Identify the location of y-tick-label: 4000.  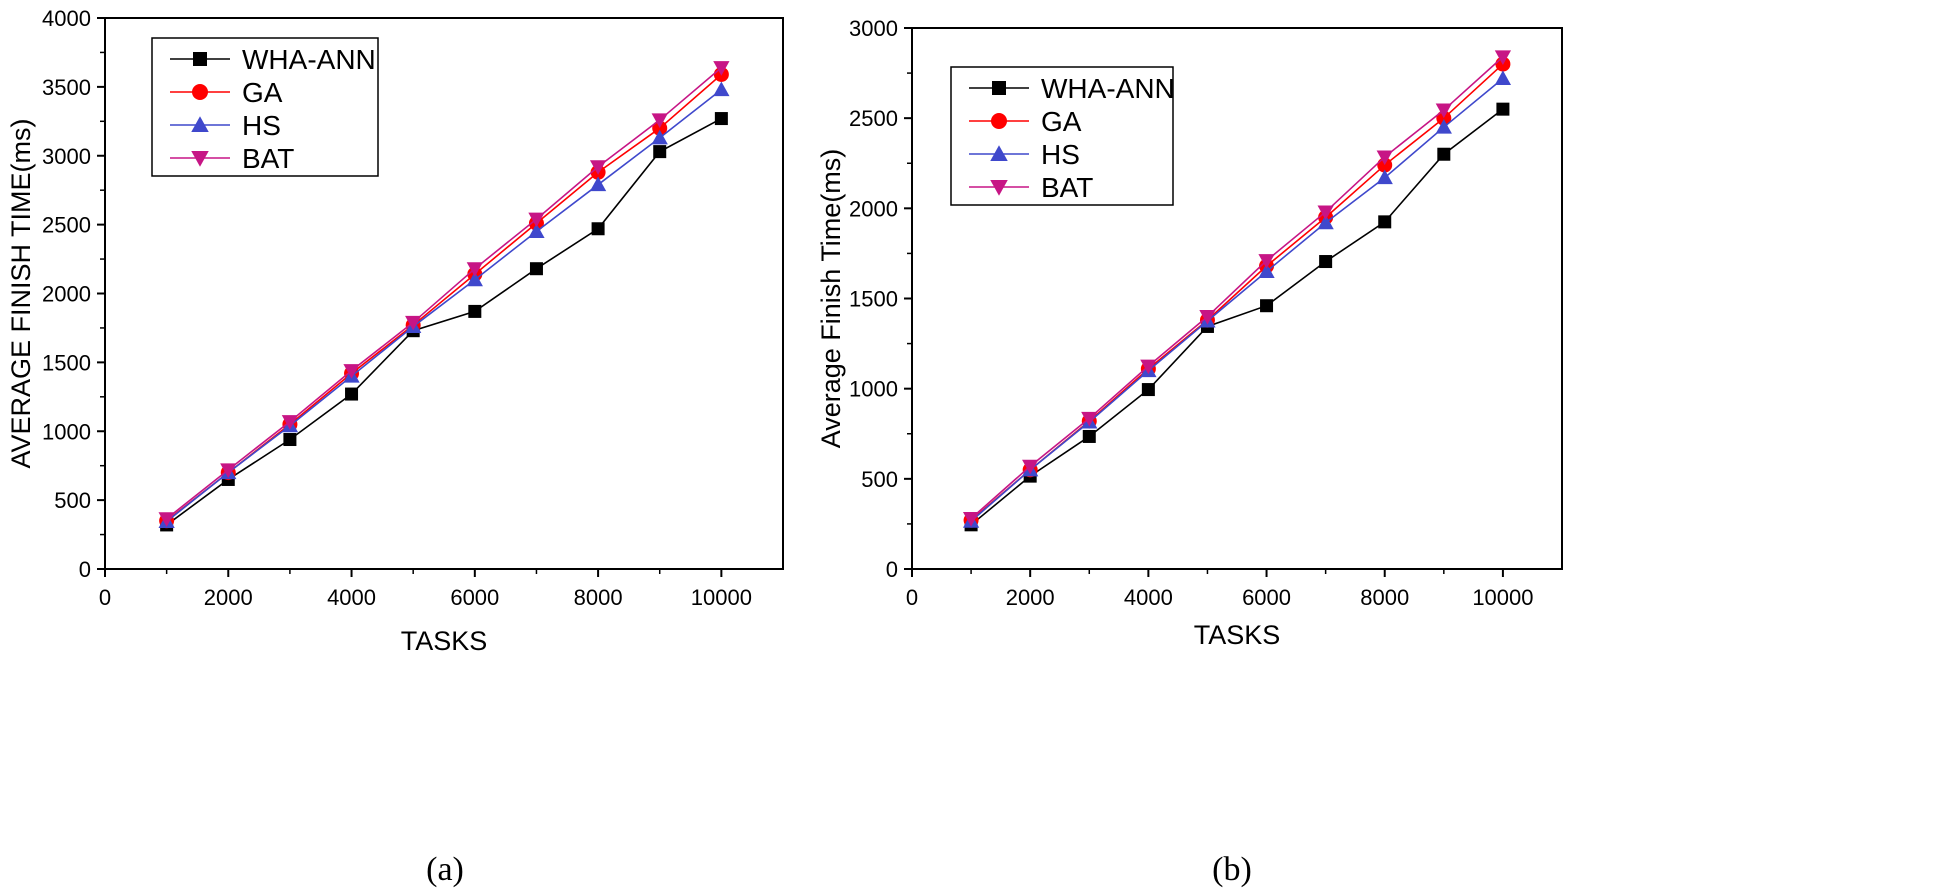
(66, 18).